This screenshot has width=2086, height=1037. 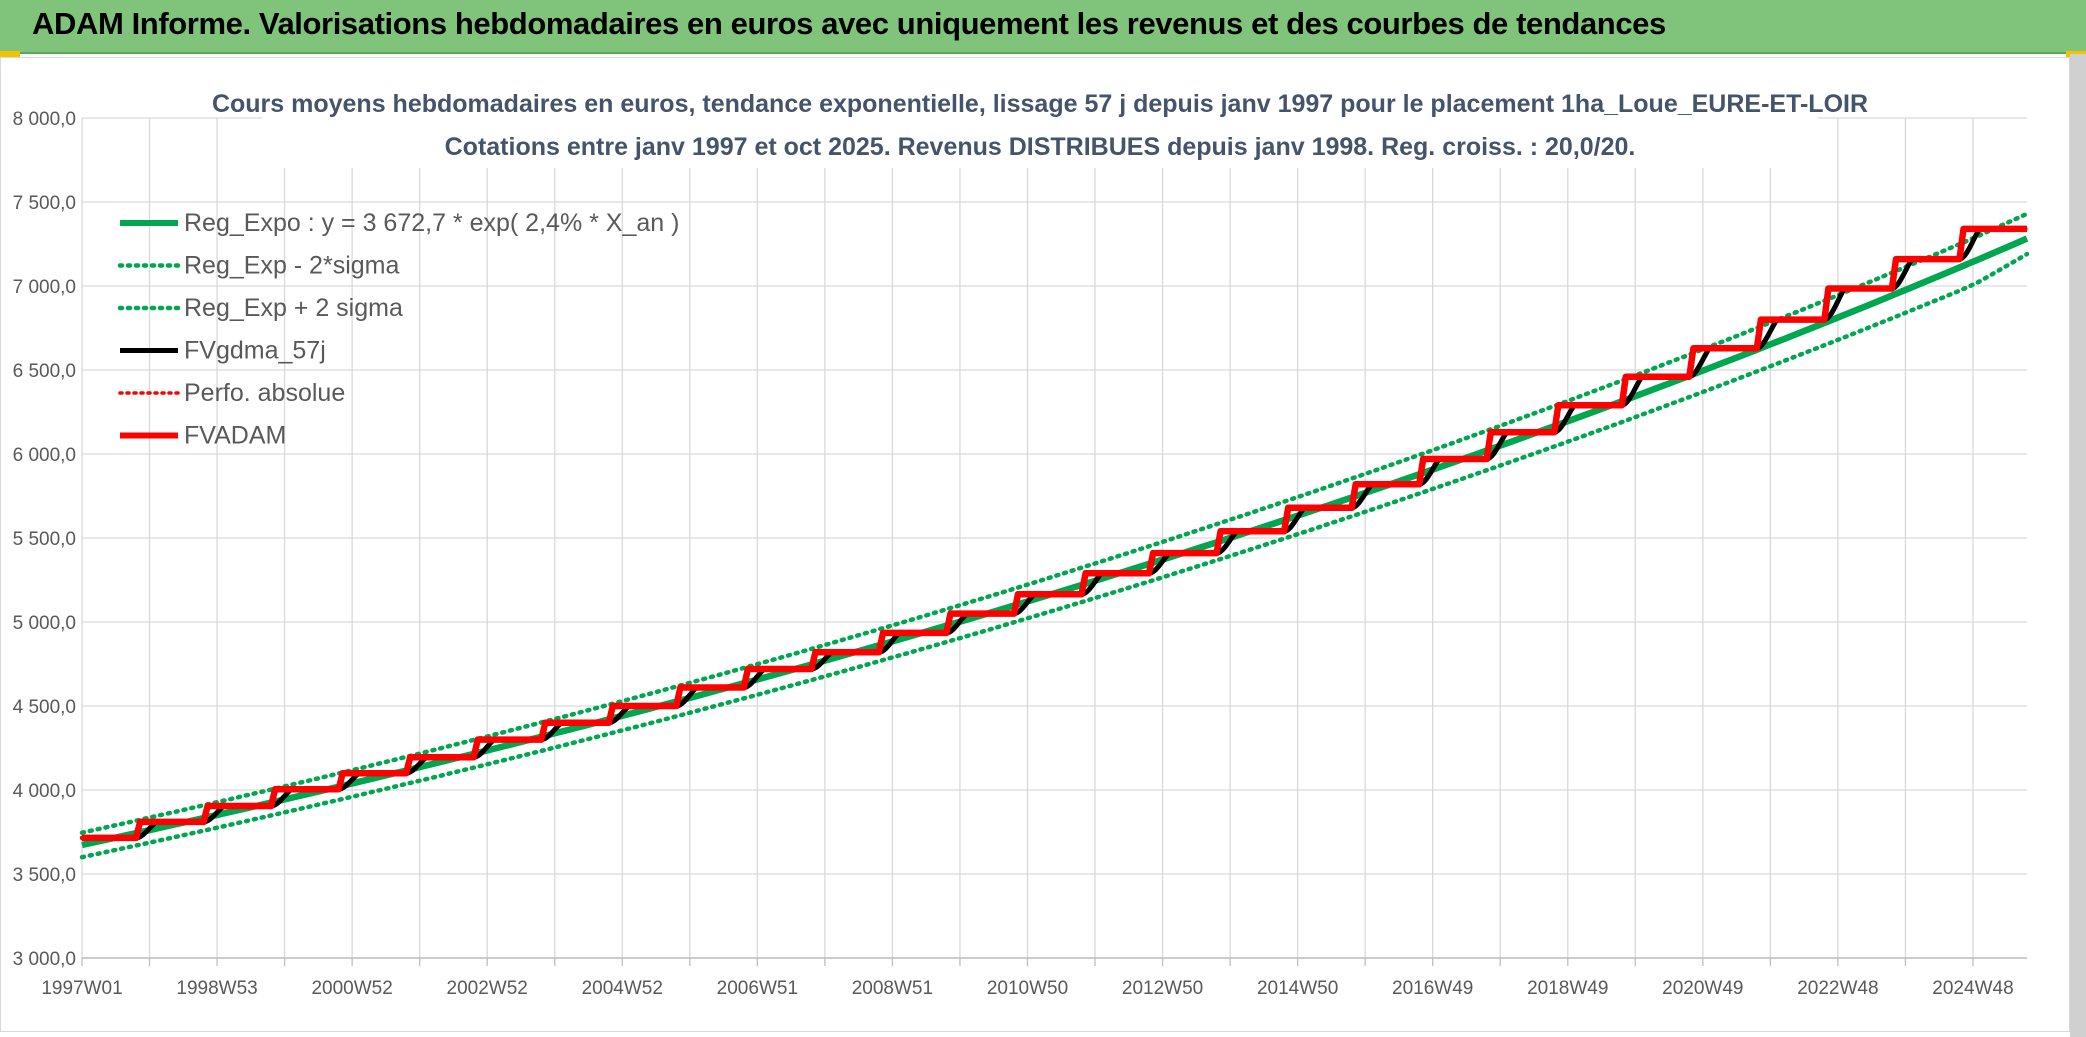 What do you see at coordinates (487, 988) in the screenshot?
I see `x-tick-label: 2002W52` at bounding box center [487, 988].